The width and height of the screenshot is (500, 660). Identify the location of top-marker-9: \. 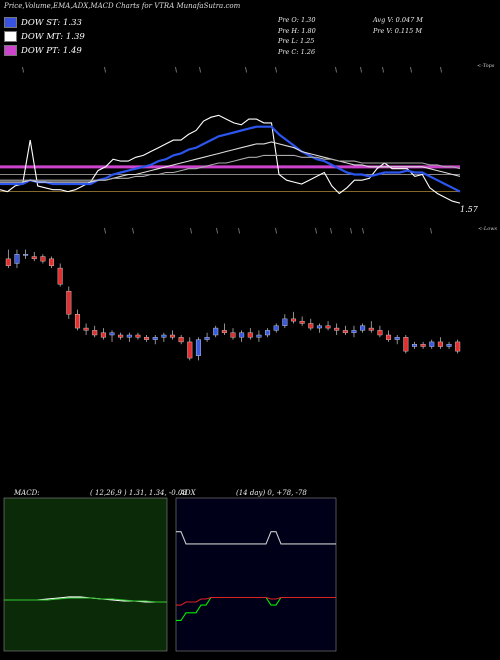
(411, 70).